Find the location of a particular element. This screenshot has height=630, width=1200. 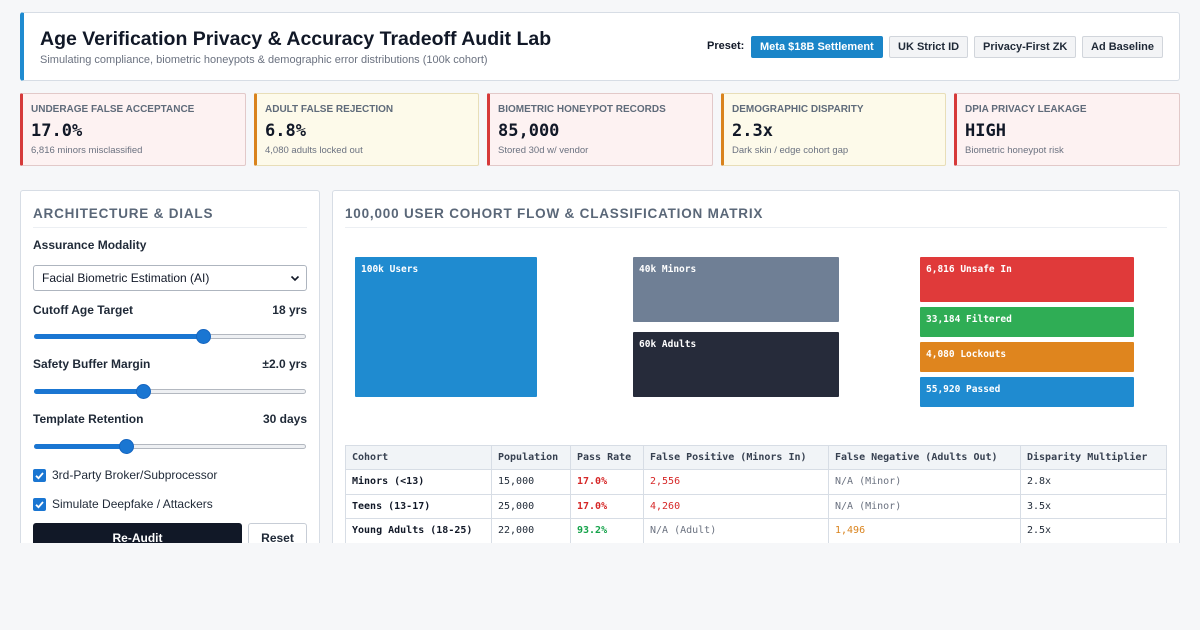

modality-label: Assurance Modality is located at coordinates (90, 245).